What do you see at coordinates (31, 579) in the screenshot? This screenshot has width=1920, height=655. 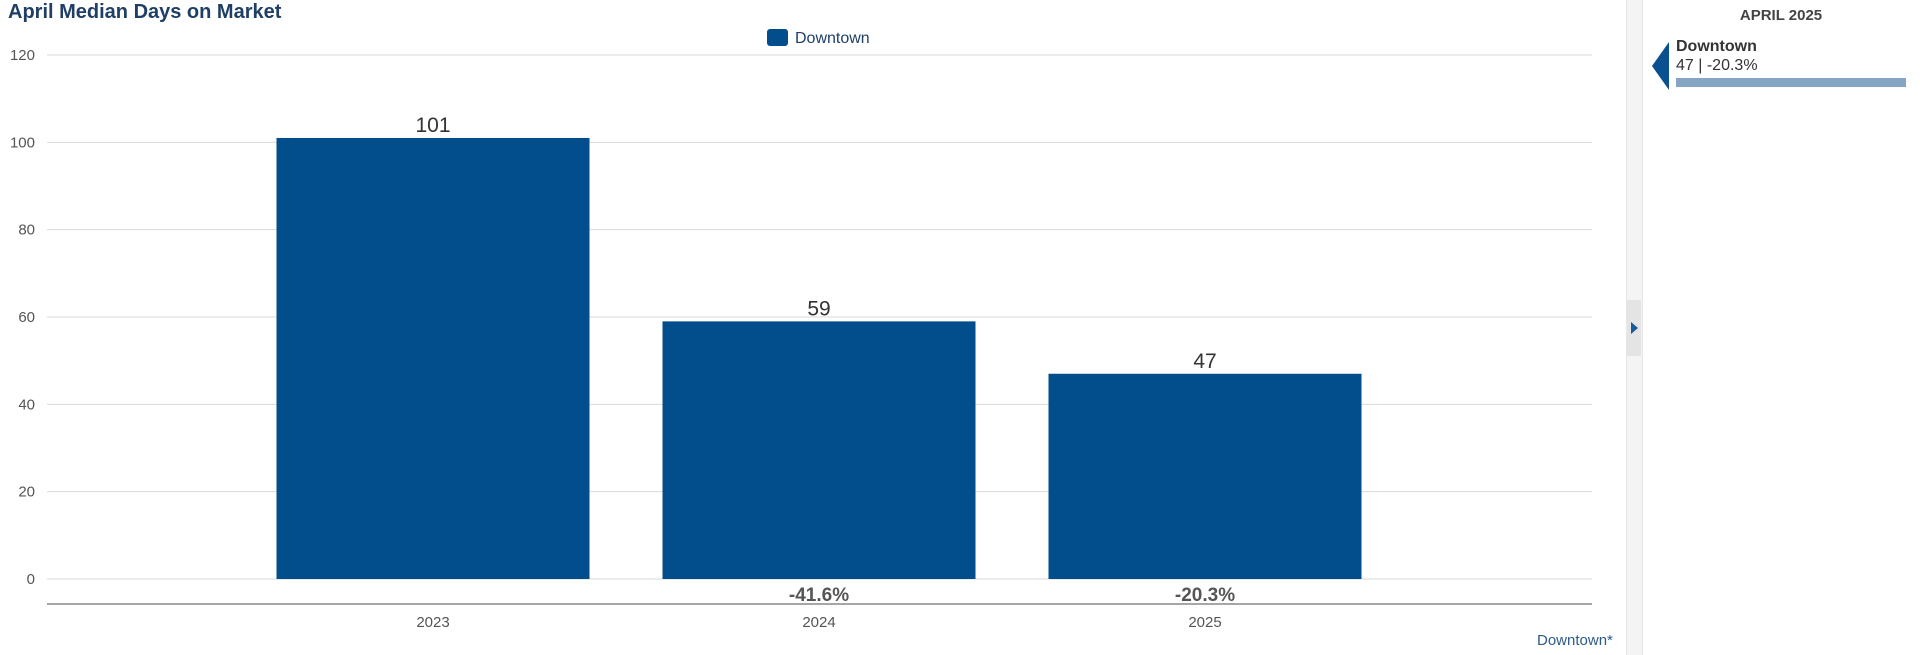 I see `y-tick-label: 0` at bounding box center [31, 579].